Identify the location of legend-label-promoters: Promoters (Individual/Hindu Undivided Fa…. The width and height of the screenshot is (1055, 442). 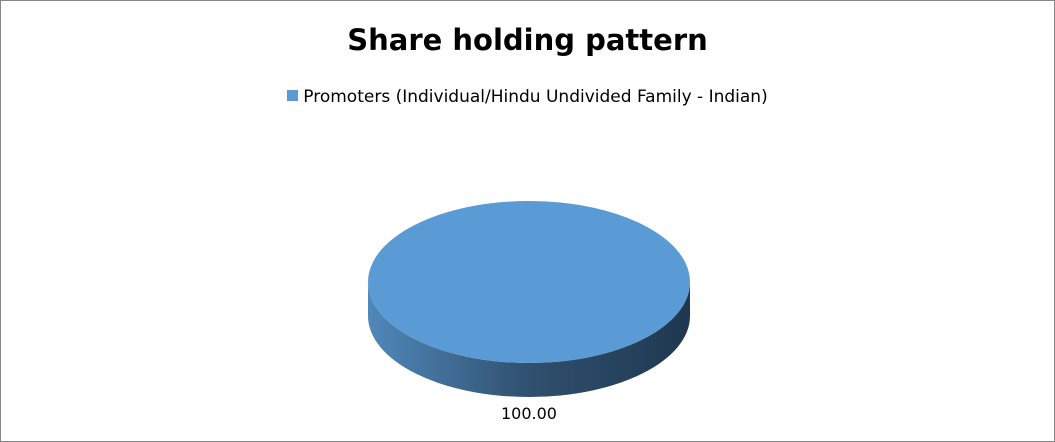
(535, 97).